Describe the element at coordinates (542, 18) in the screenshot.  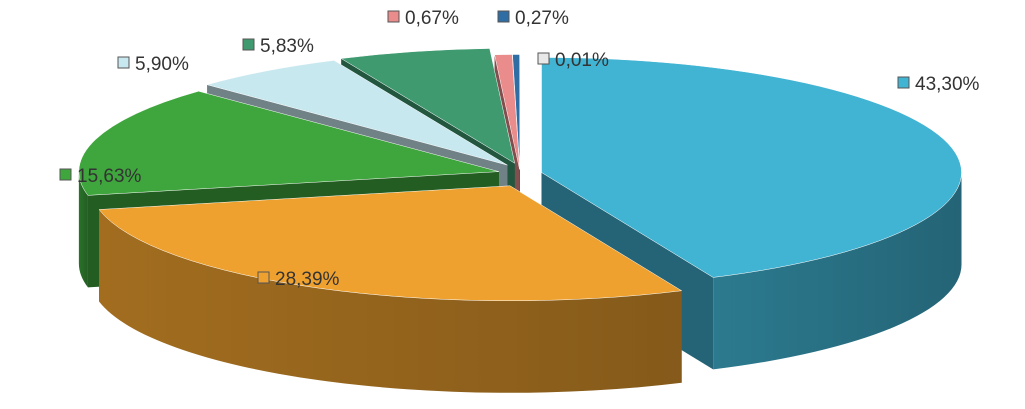
I see `data-label: 0,27%` at that location.